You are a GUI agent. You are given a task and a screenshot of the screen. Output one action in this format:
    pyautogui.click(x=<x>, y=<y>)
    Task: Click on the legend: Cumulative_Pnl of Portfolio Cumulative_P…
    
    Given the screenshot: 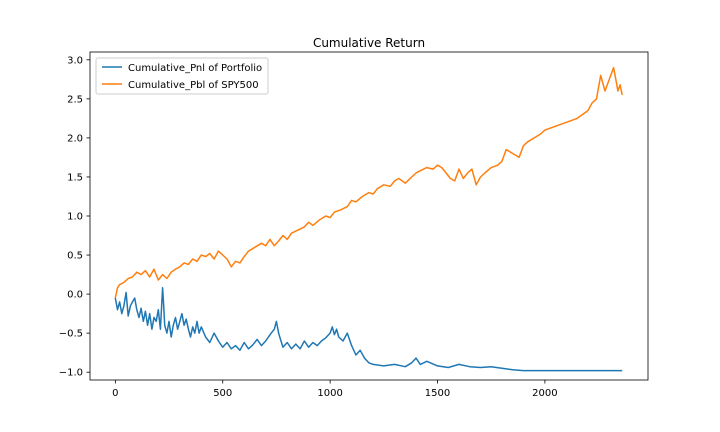 What is the action you would take?
    pyautogui.click(x=182, y=76)
    